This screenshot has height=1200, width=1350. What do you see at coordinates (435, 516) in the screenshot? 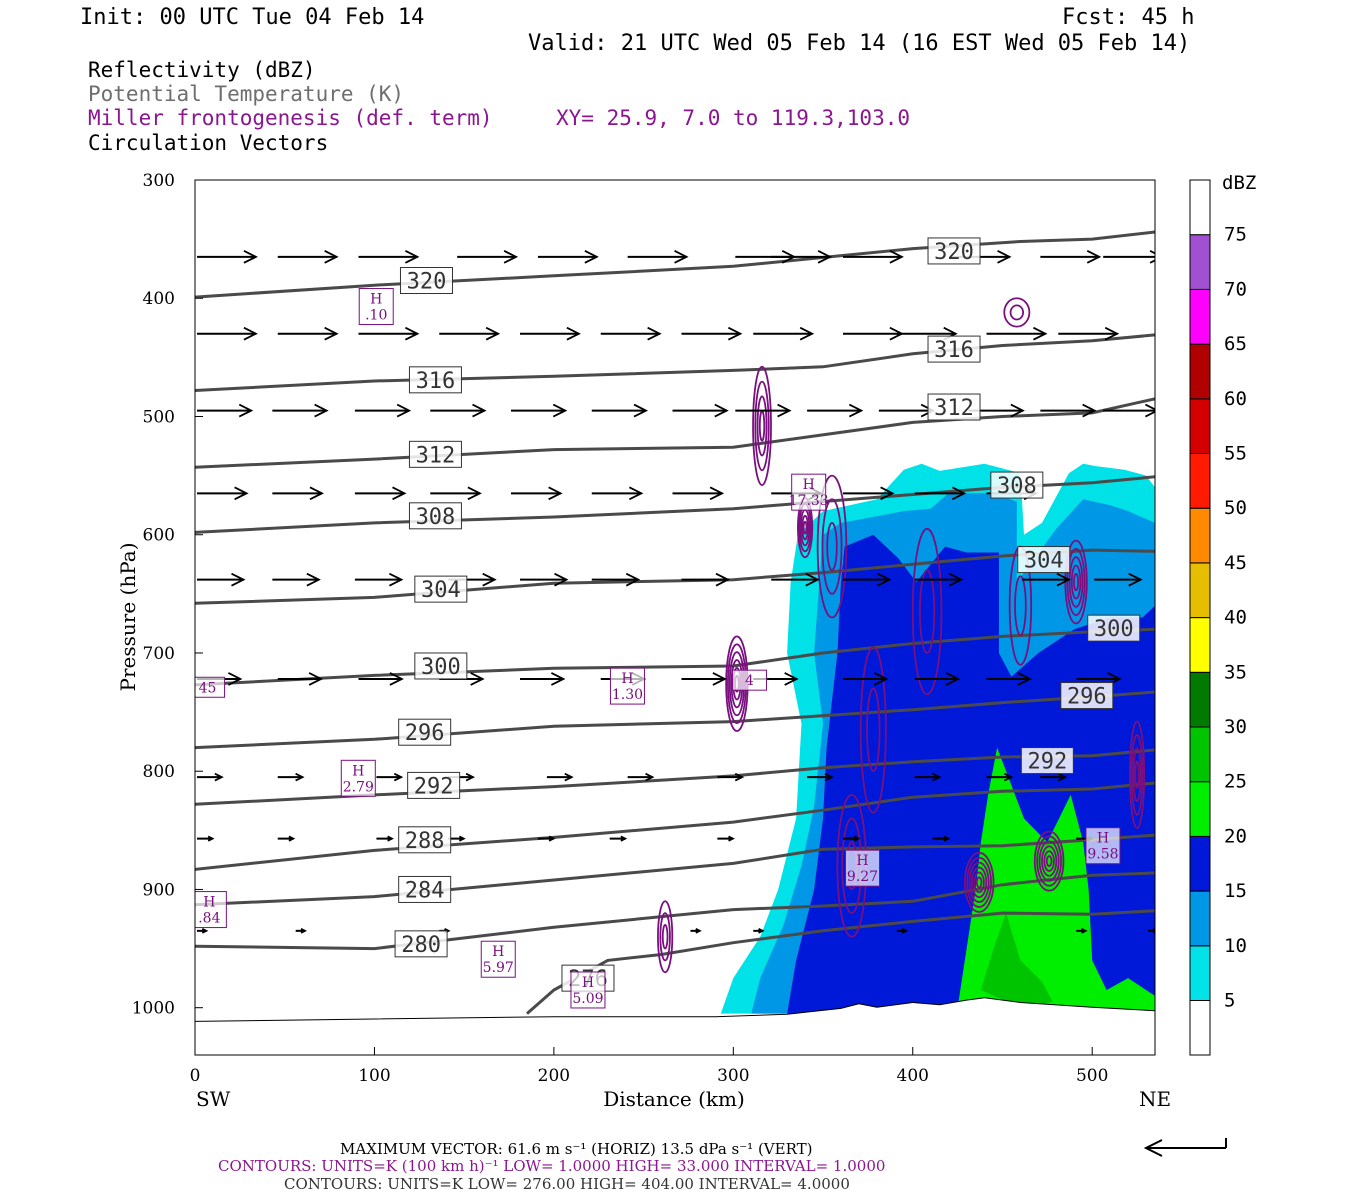
I see `theta-label: 308` at bounding box center [435, 516].